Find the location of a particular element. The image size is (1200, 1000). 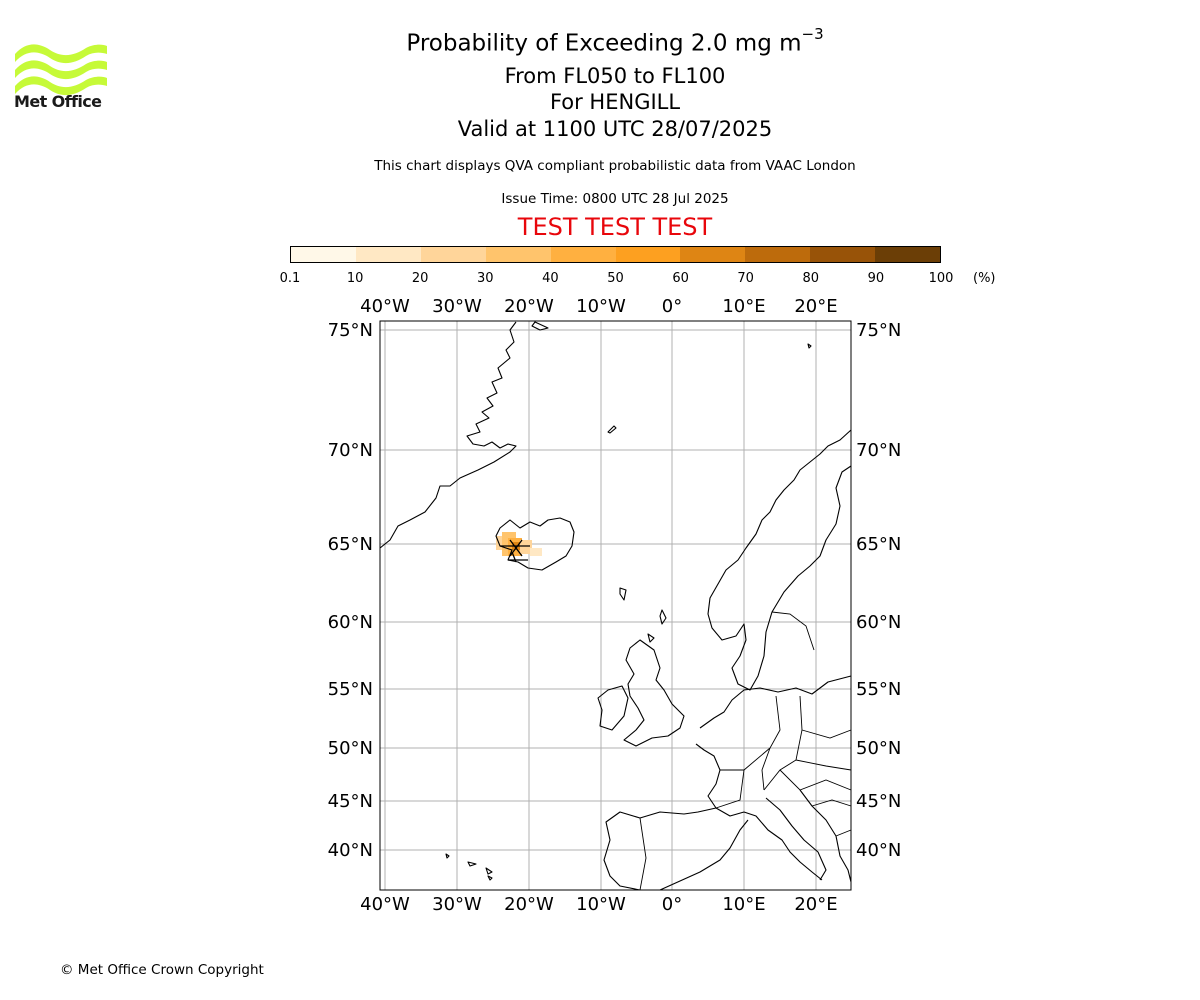

longitude-labels-bottom: 40°W 30°W 20°W 10°W 0° 10°E 20°E is located at coordinates (598, 904).